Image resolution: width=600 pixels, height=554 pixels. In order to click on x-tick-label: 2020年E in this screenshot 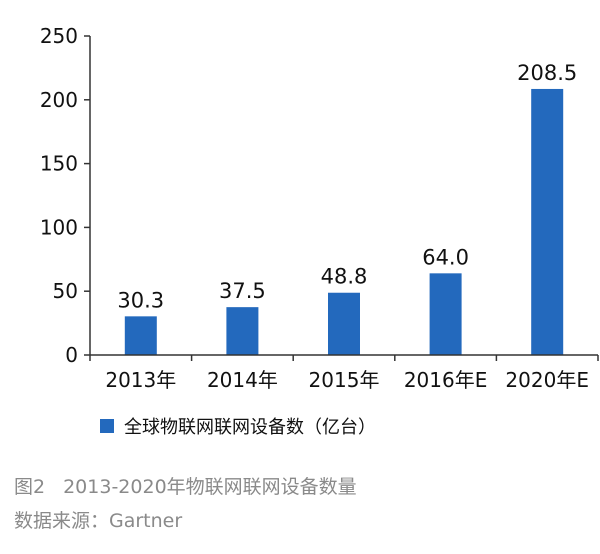, I will do `click(547, 380)`.